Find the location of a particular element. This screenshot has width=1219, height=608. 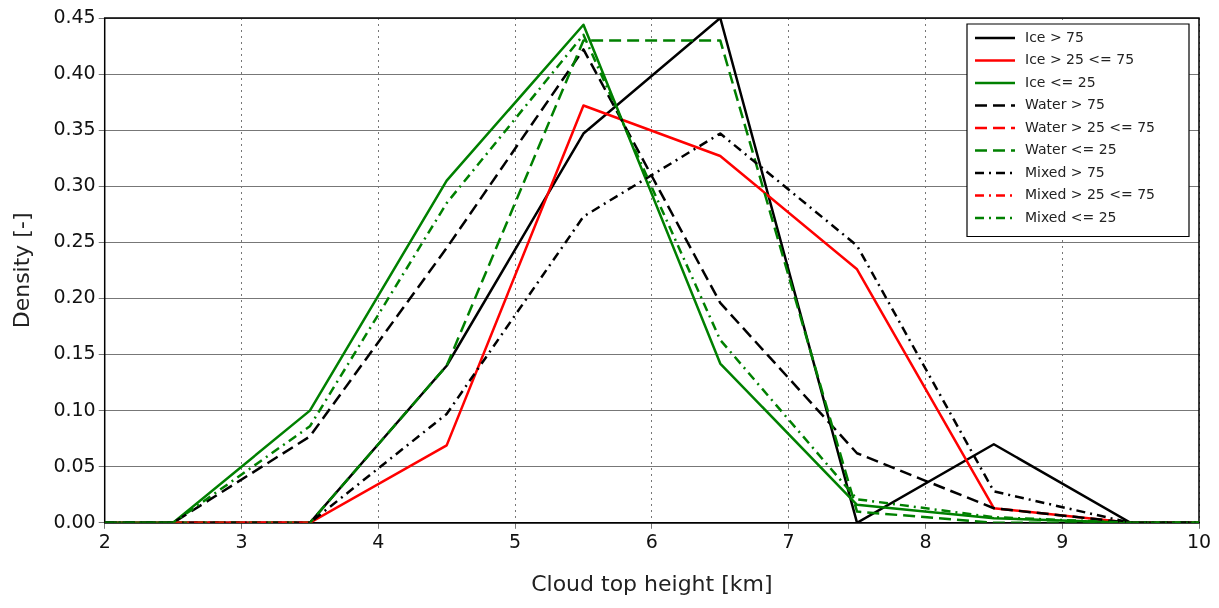

x-tick-label: 9 is located at coordinates (1062, 541).